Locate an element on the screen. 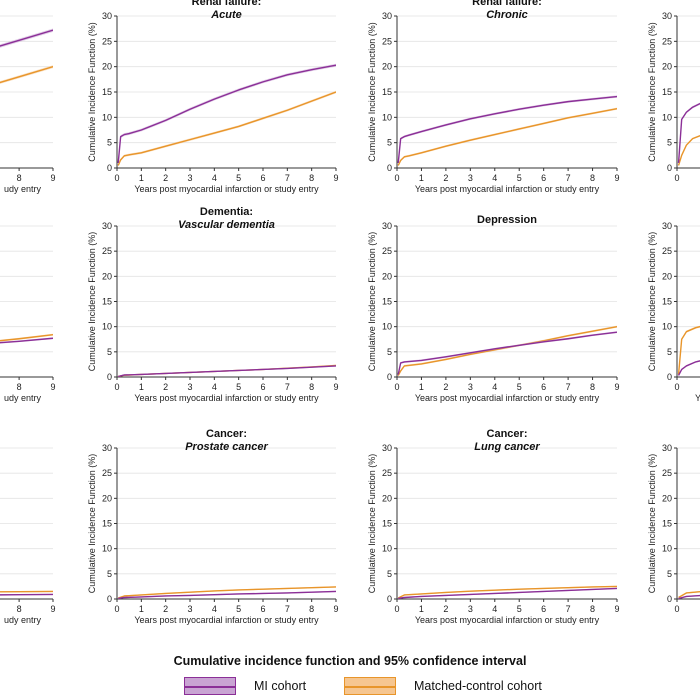 This screenshot has width=700, height=700. panel-title: Cancer: is located at coordinates (507, 434).